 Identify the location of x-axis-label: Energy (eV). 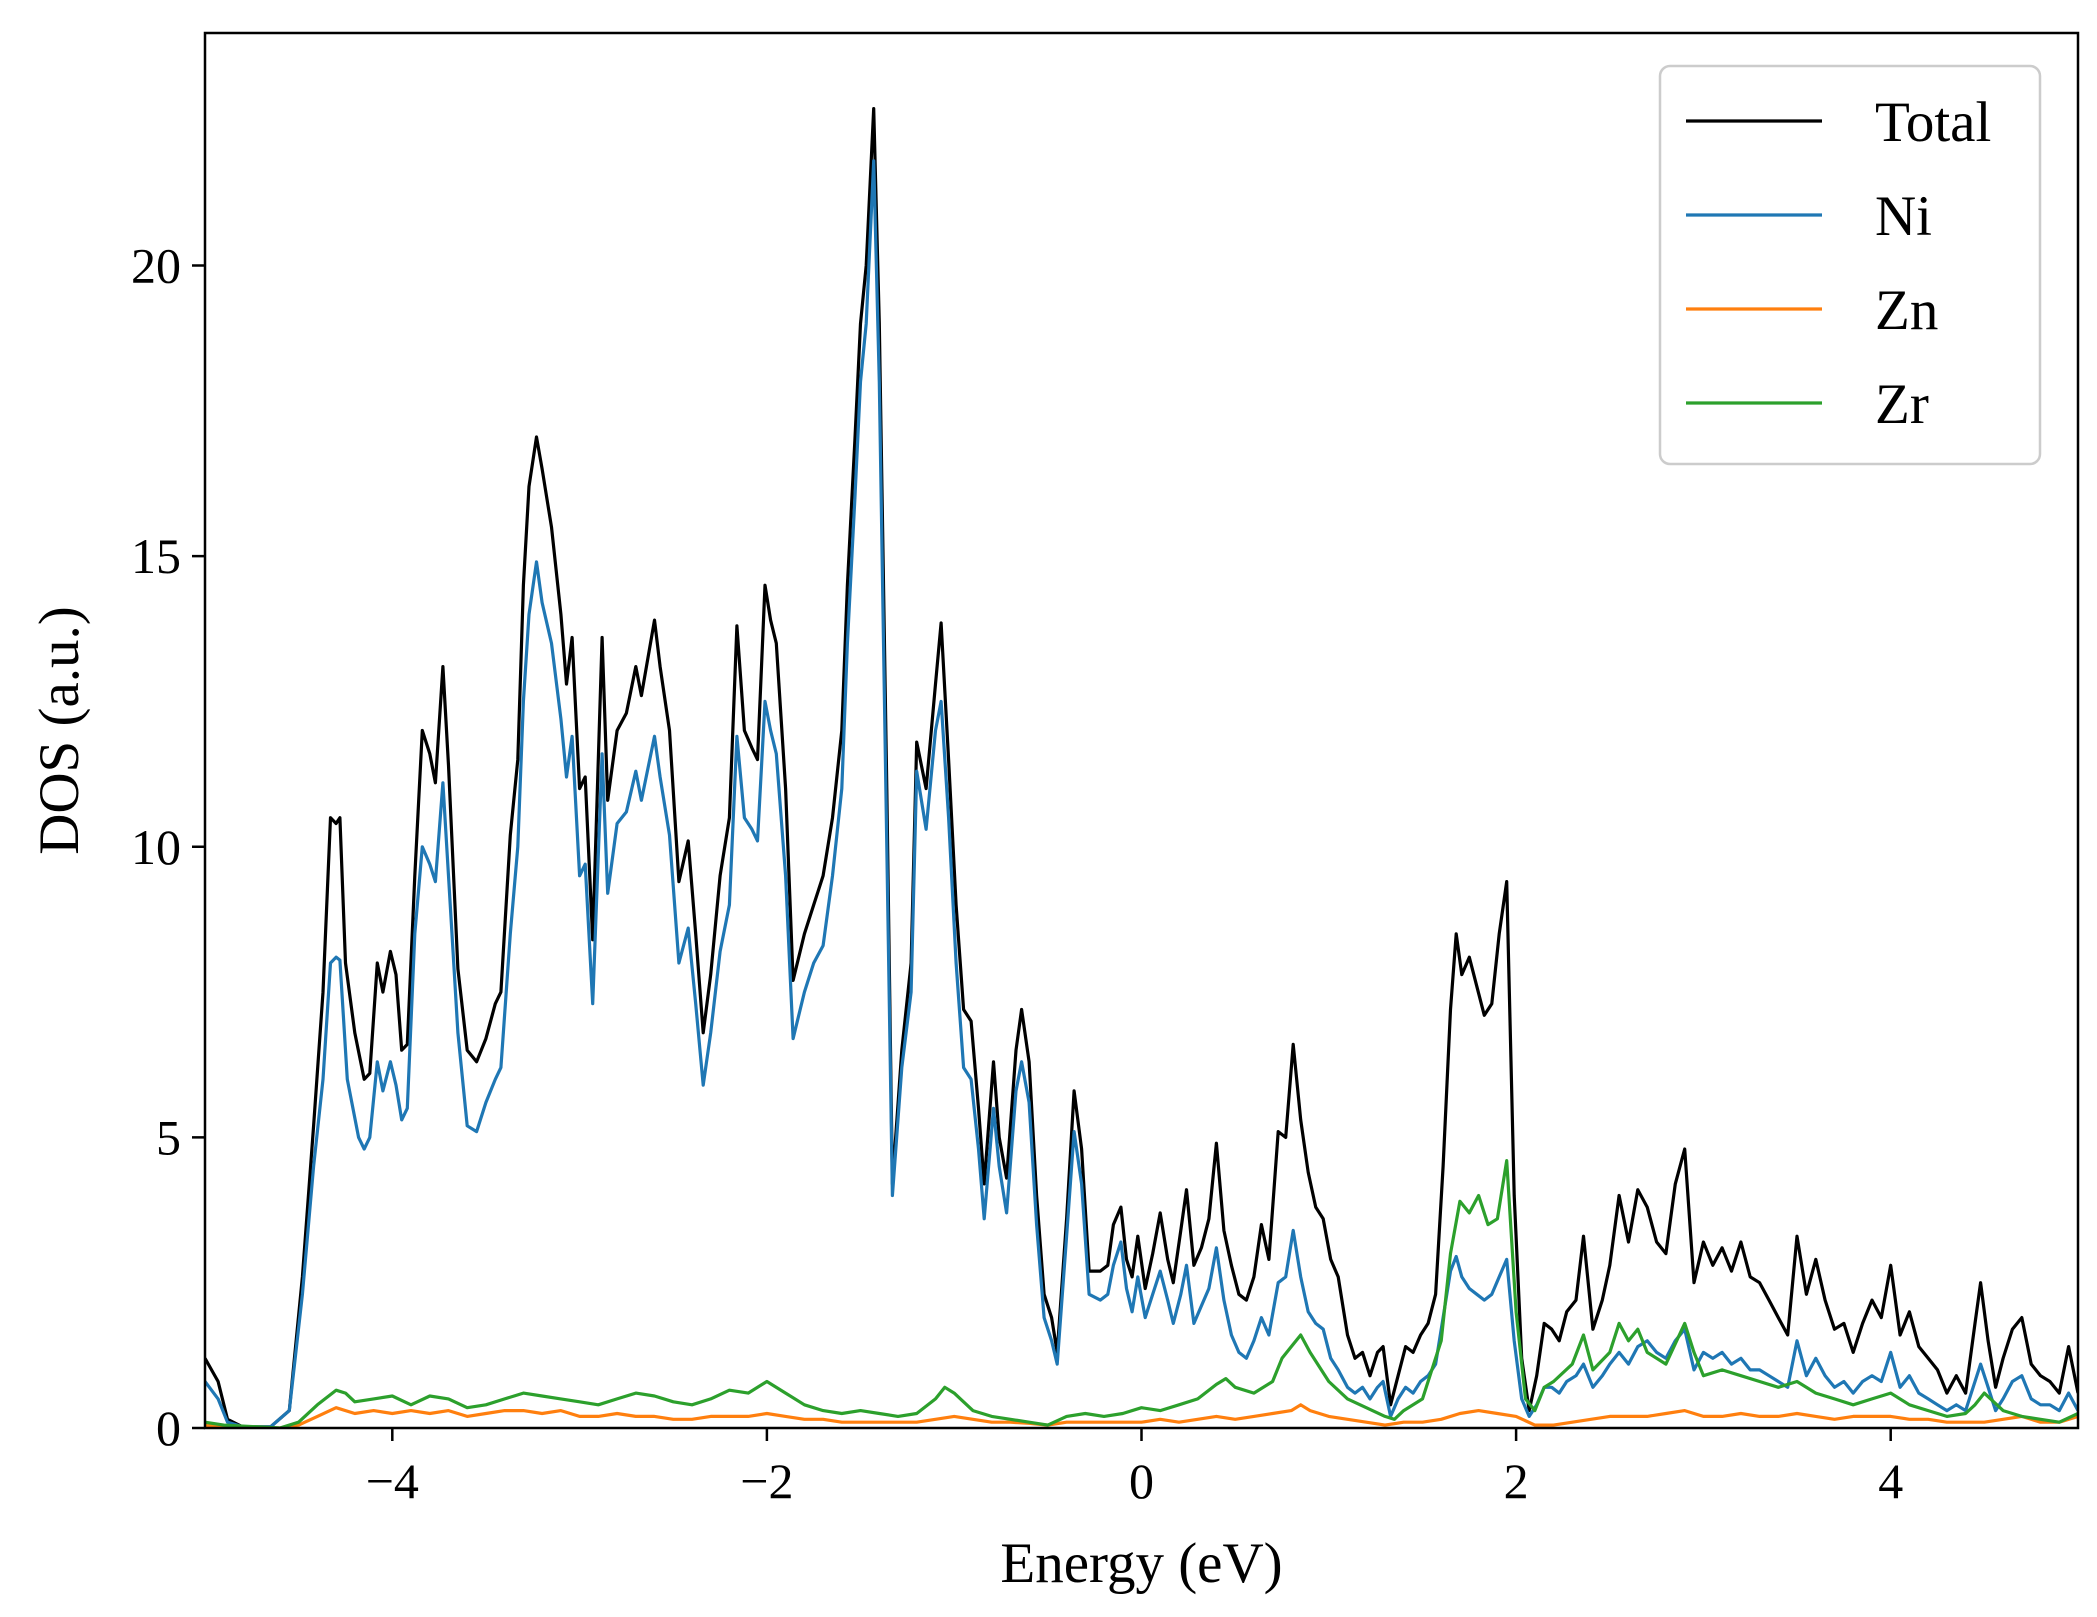
(1141, 1563).